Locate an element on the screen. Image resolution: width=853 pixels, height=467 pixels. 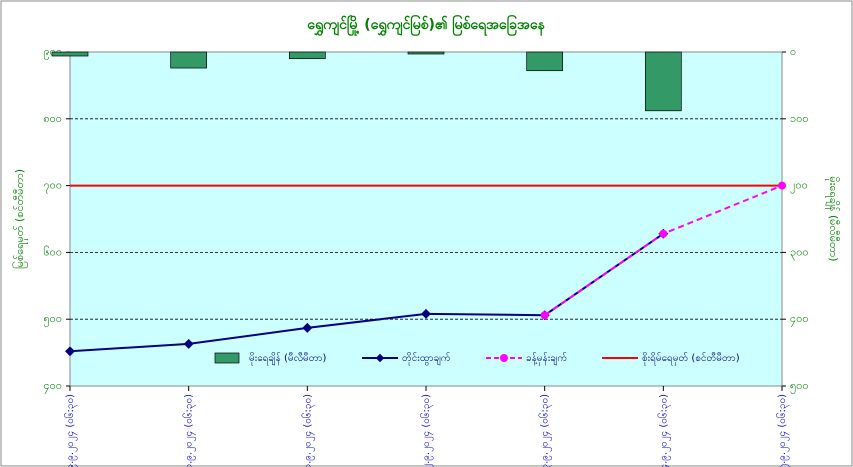
legend-label: မိုးရေချိန် (မီလီမီတာ) is located at coordinates (288, 358).